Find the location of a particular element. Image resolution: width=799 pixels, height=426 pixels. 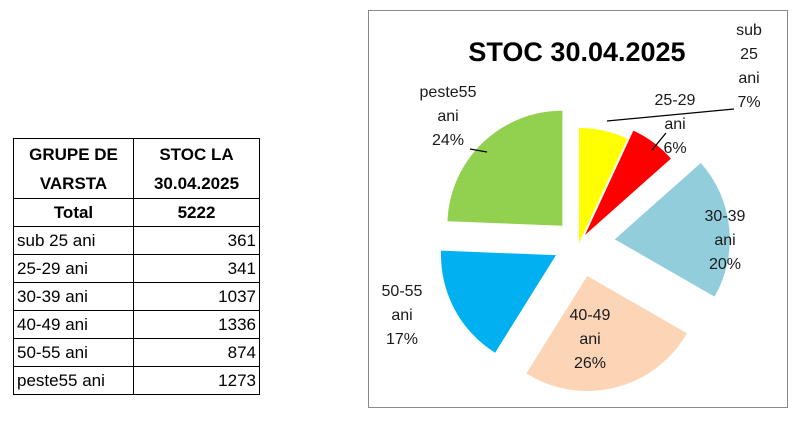

row-group: peste55 ani is located at coordinates (73, 380).